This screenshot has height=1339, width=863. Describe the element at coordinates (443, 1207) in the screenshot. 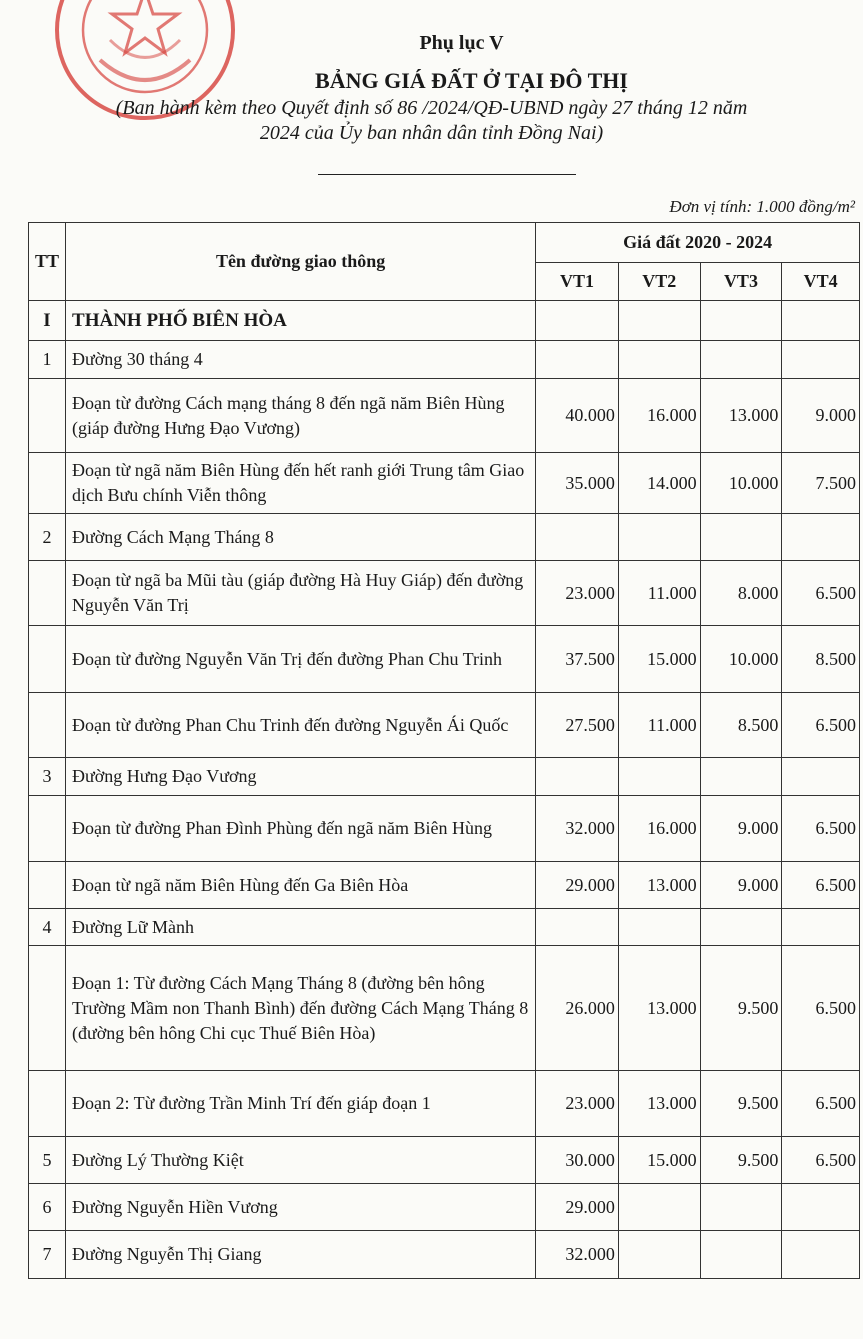

I see `table-row: 6 Đường Nguyễn Hiền Vương 29.000` at that location.